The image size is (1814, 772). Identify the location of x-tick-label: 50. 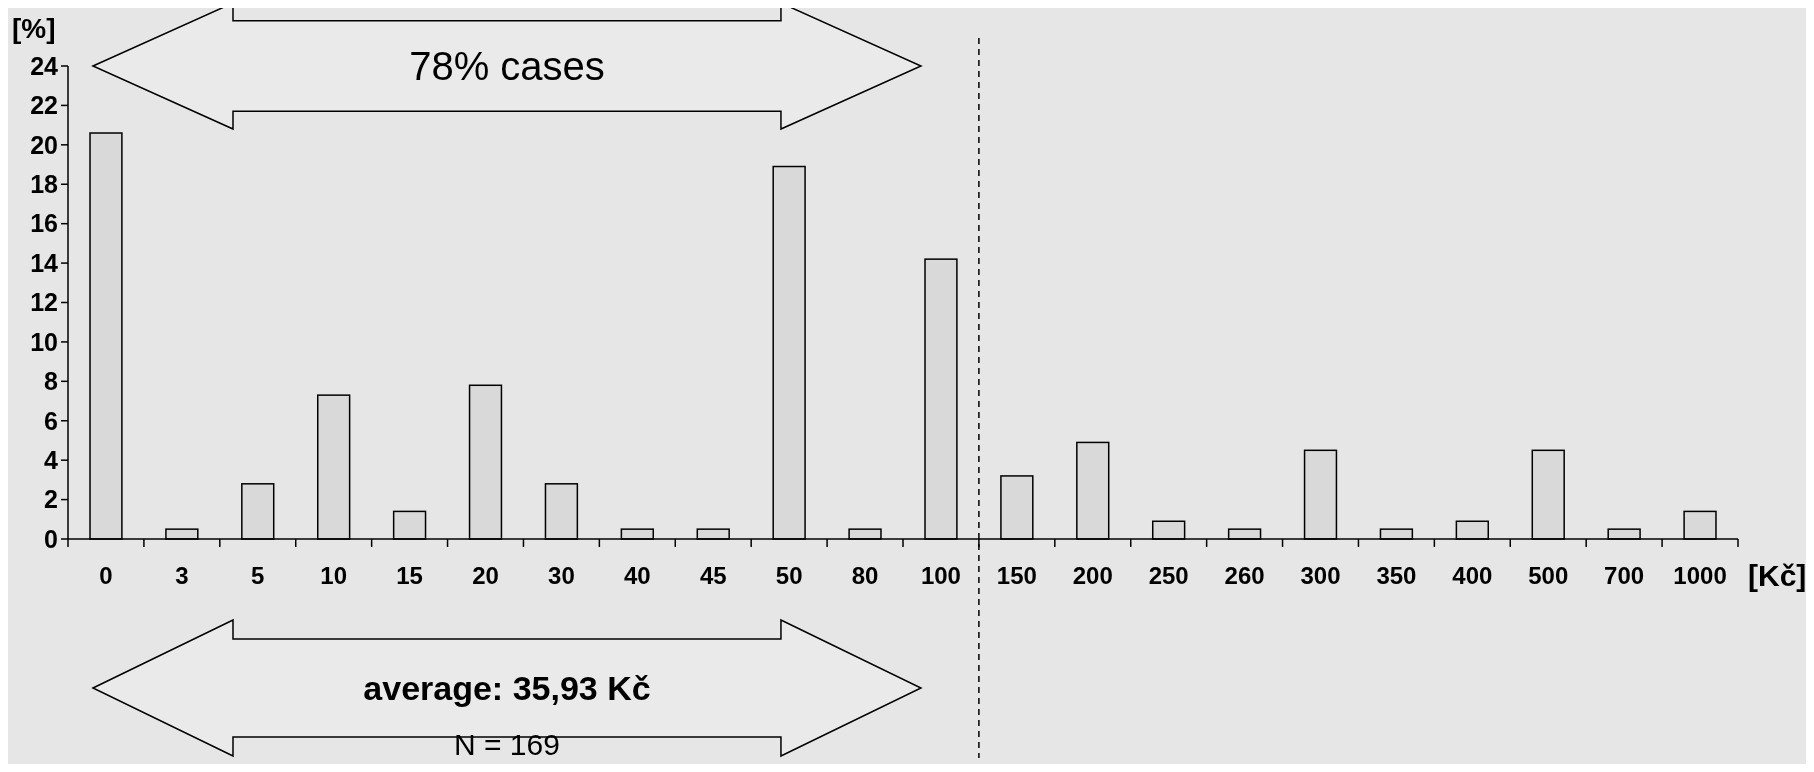
(789, 575).